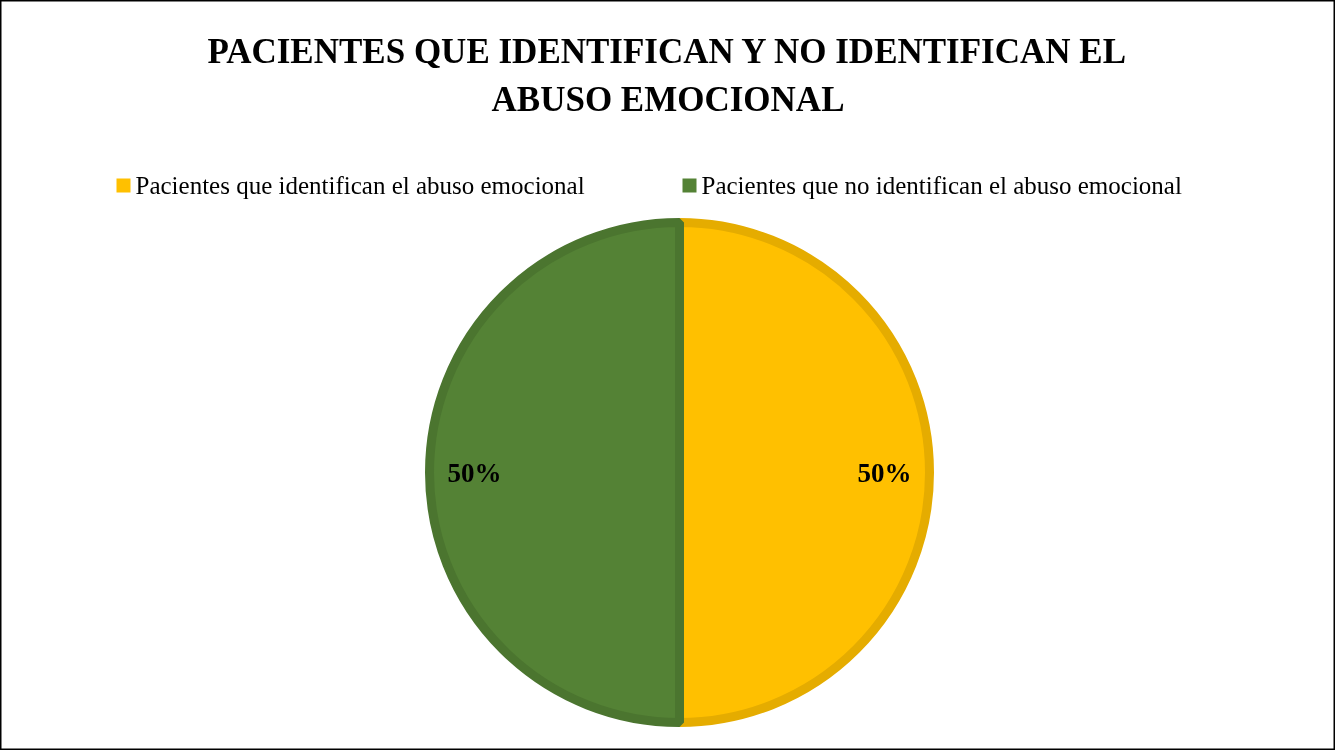 Image resolution: width=1335 pixels, height=750 pixels. I want to click on legend-label: Pacientes que no identifican el abuso emocional, so click(941, 185).